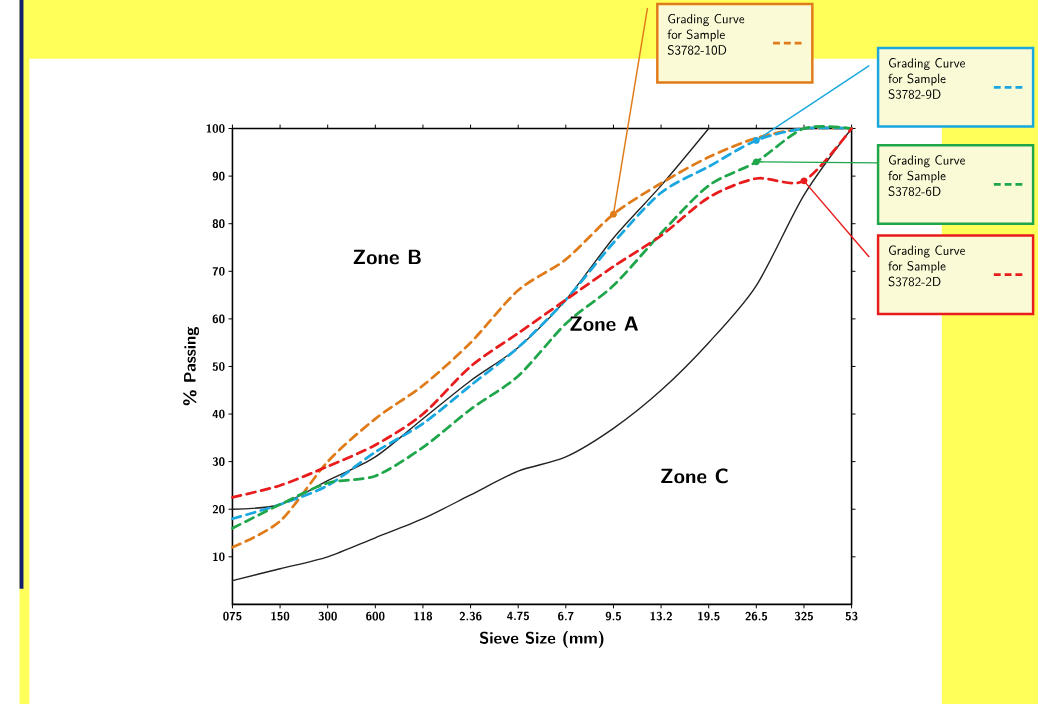 This screenshot has height=704, width=1038. Describe the element at coordinates (926, 266) in the screenshot. I see `legend-label: Grading Curve for Sample S3782-2D` at that location.